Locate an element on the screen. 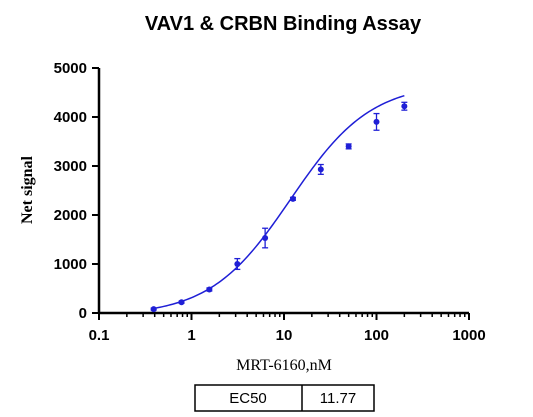 This screenshot has width=533, height=417. x-tick-label: 0.1 is located at coordinates (99, 335).